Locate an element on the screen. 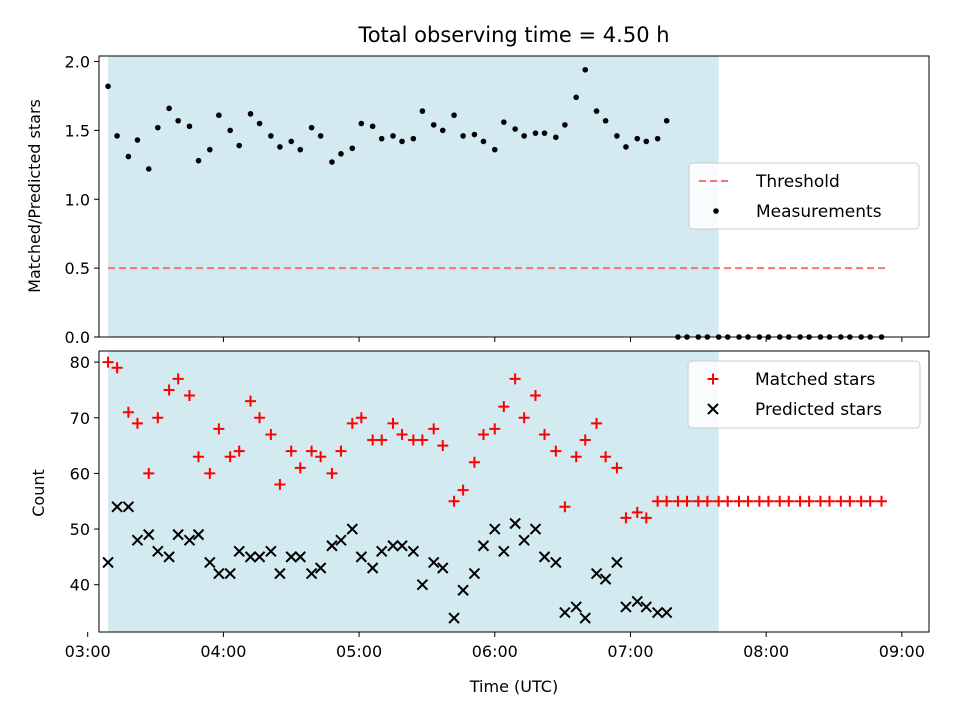 The width and height of the screenshot is (960, 720). bottom-y-axis-label: Count is located at coordinates (38, 493).